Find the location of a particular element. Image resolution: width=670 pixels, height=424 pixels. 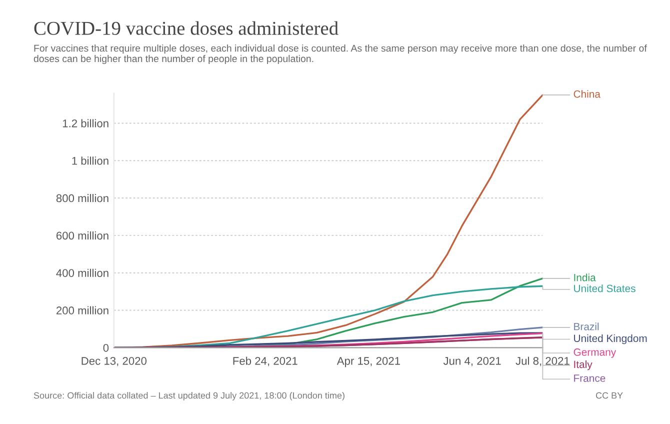

x-tick-label: Dec 13, 2020 is located at coordinates (114, 361).